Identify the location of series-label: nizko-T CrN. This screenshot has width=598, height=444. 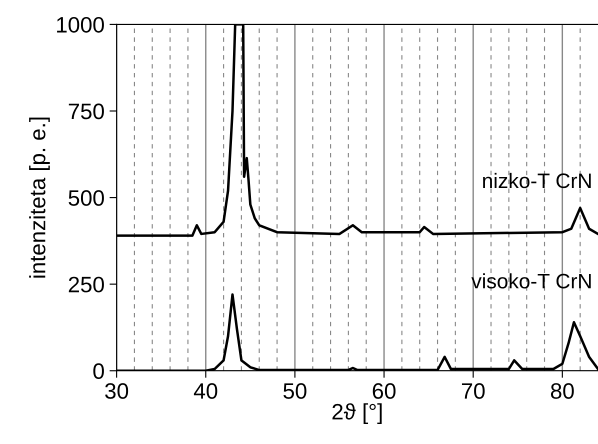
(537, 180).